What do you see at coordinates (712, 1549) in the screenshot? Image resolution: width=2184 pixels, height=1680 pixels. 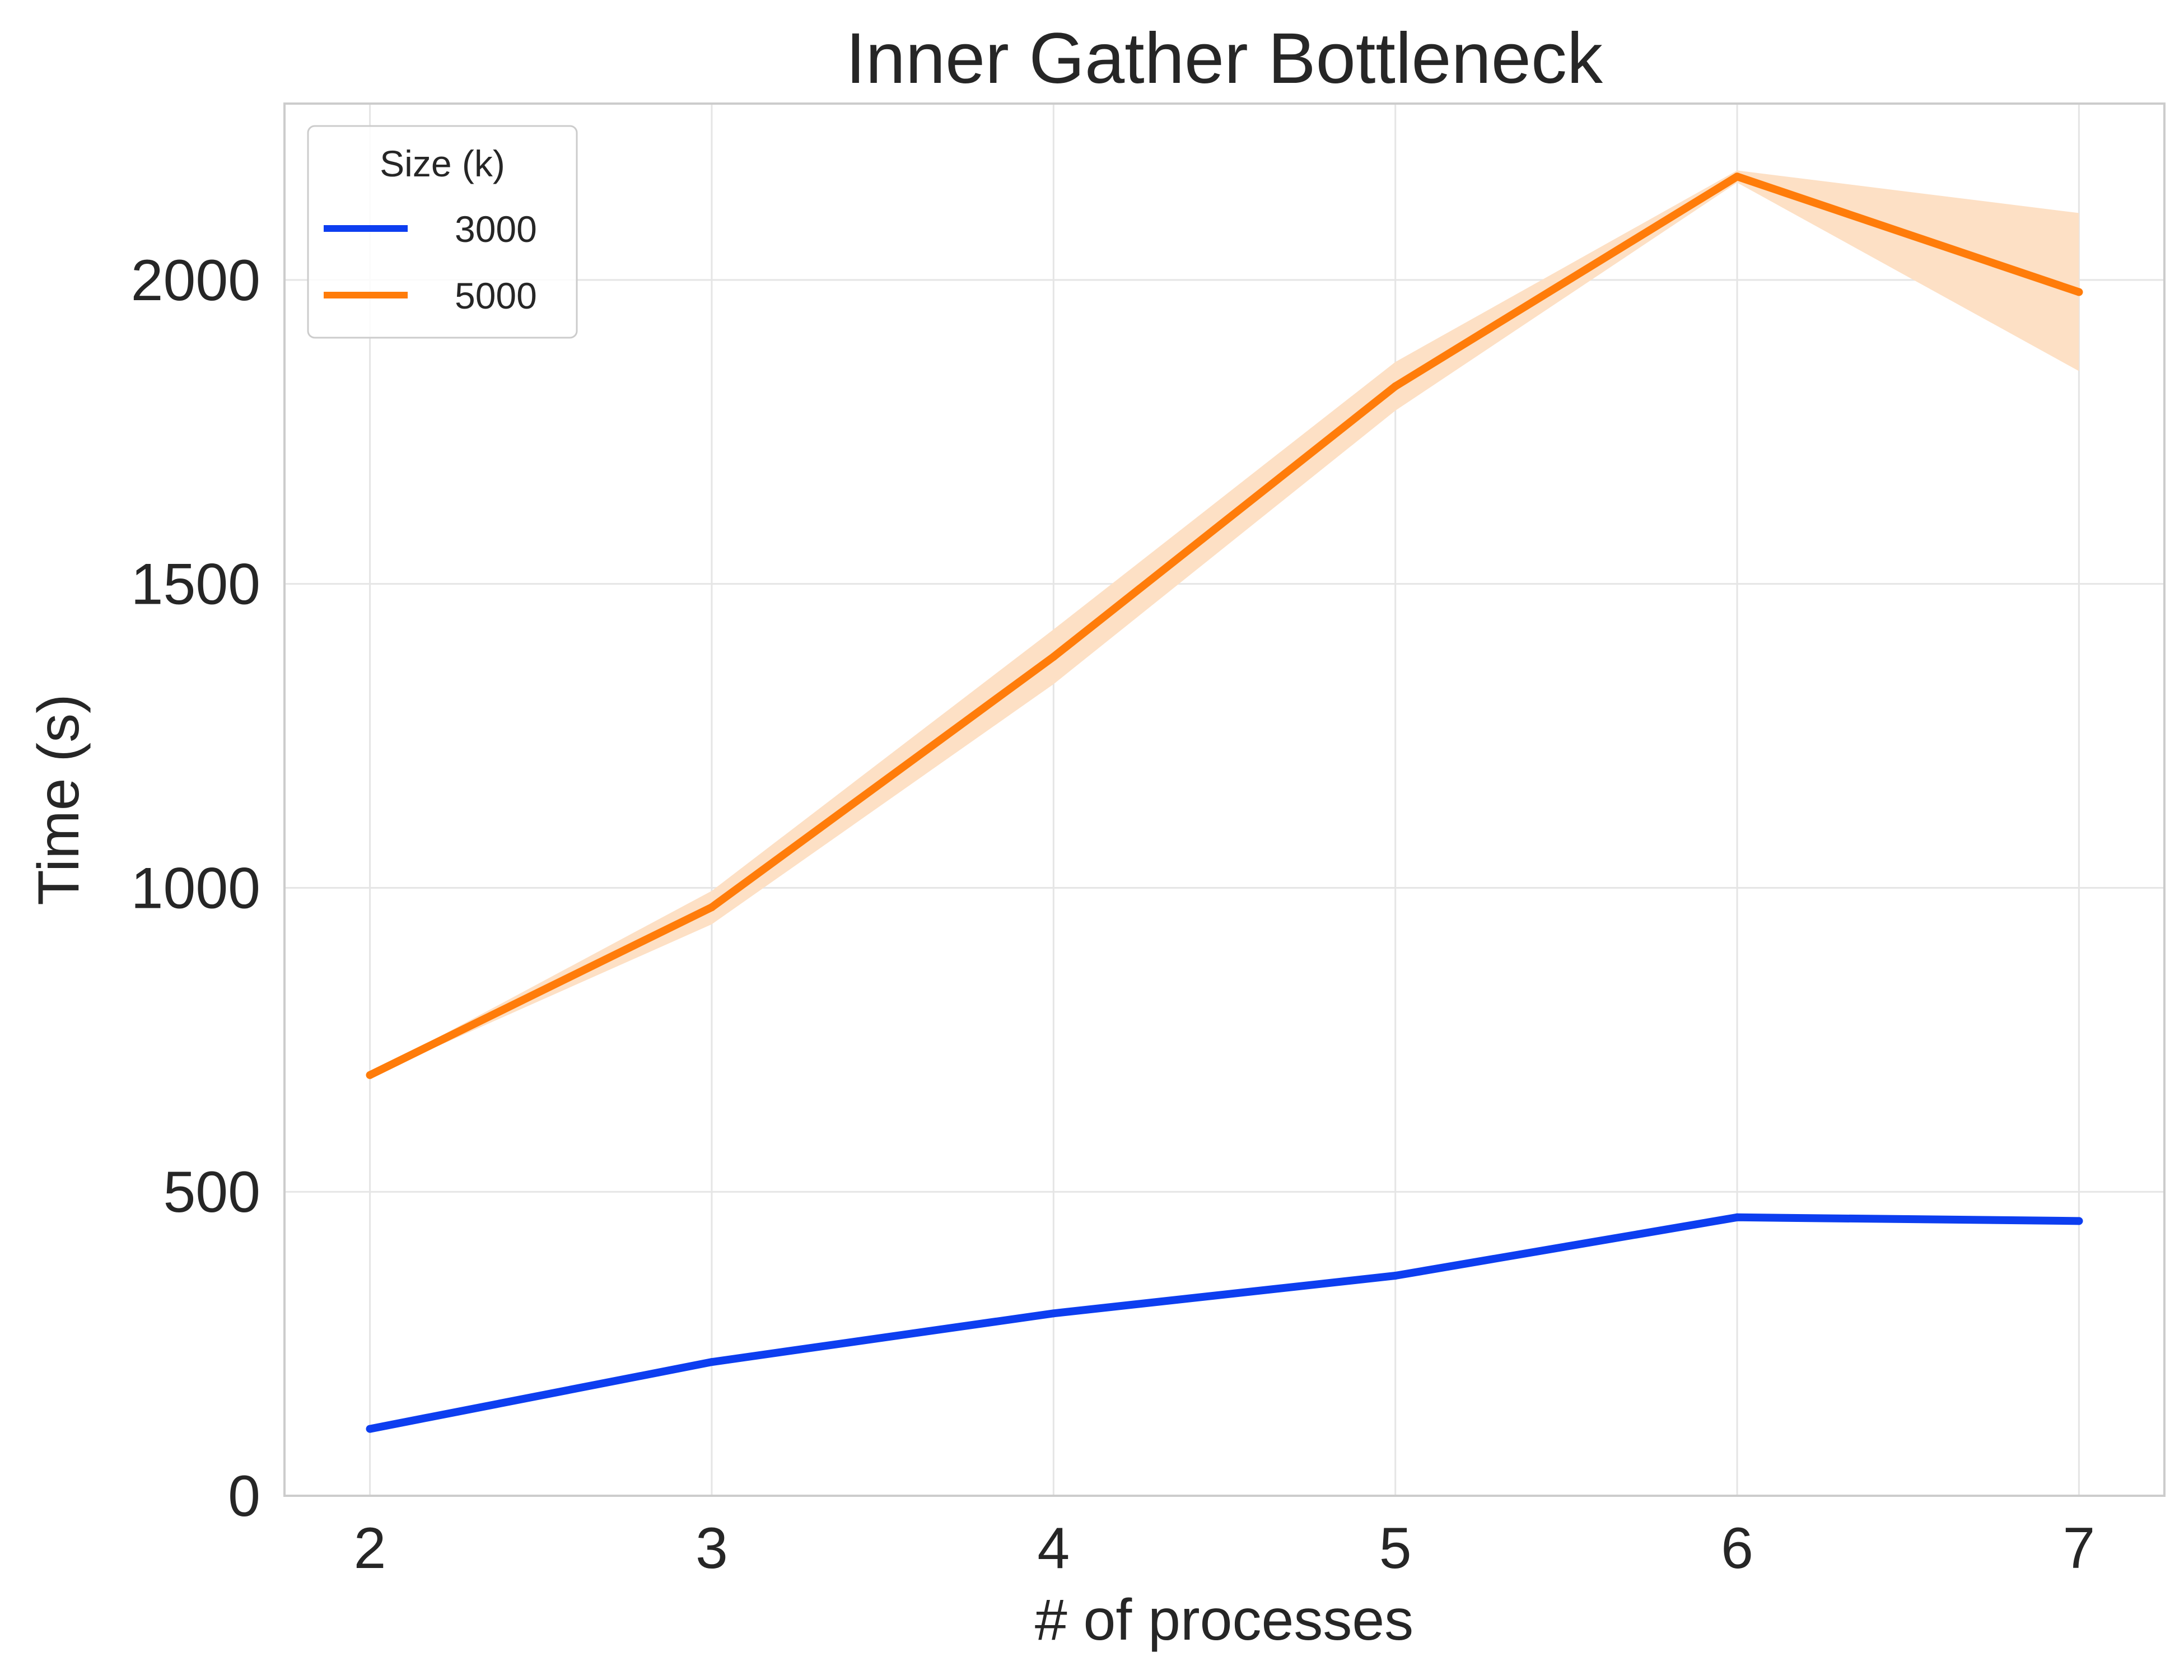 I see `x-tick-label: 3` at bounding box center [712, 1549].